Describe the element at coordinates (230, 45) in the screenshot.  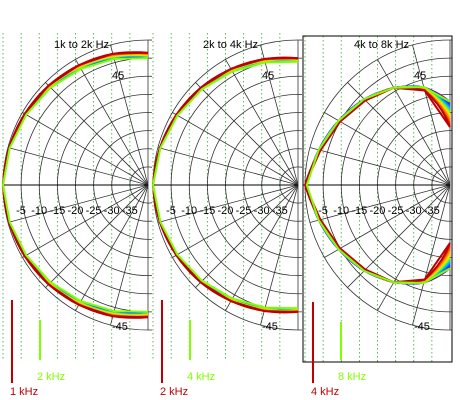
I see `panel-title: 2k to 4k Hz` at that location.